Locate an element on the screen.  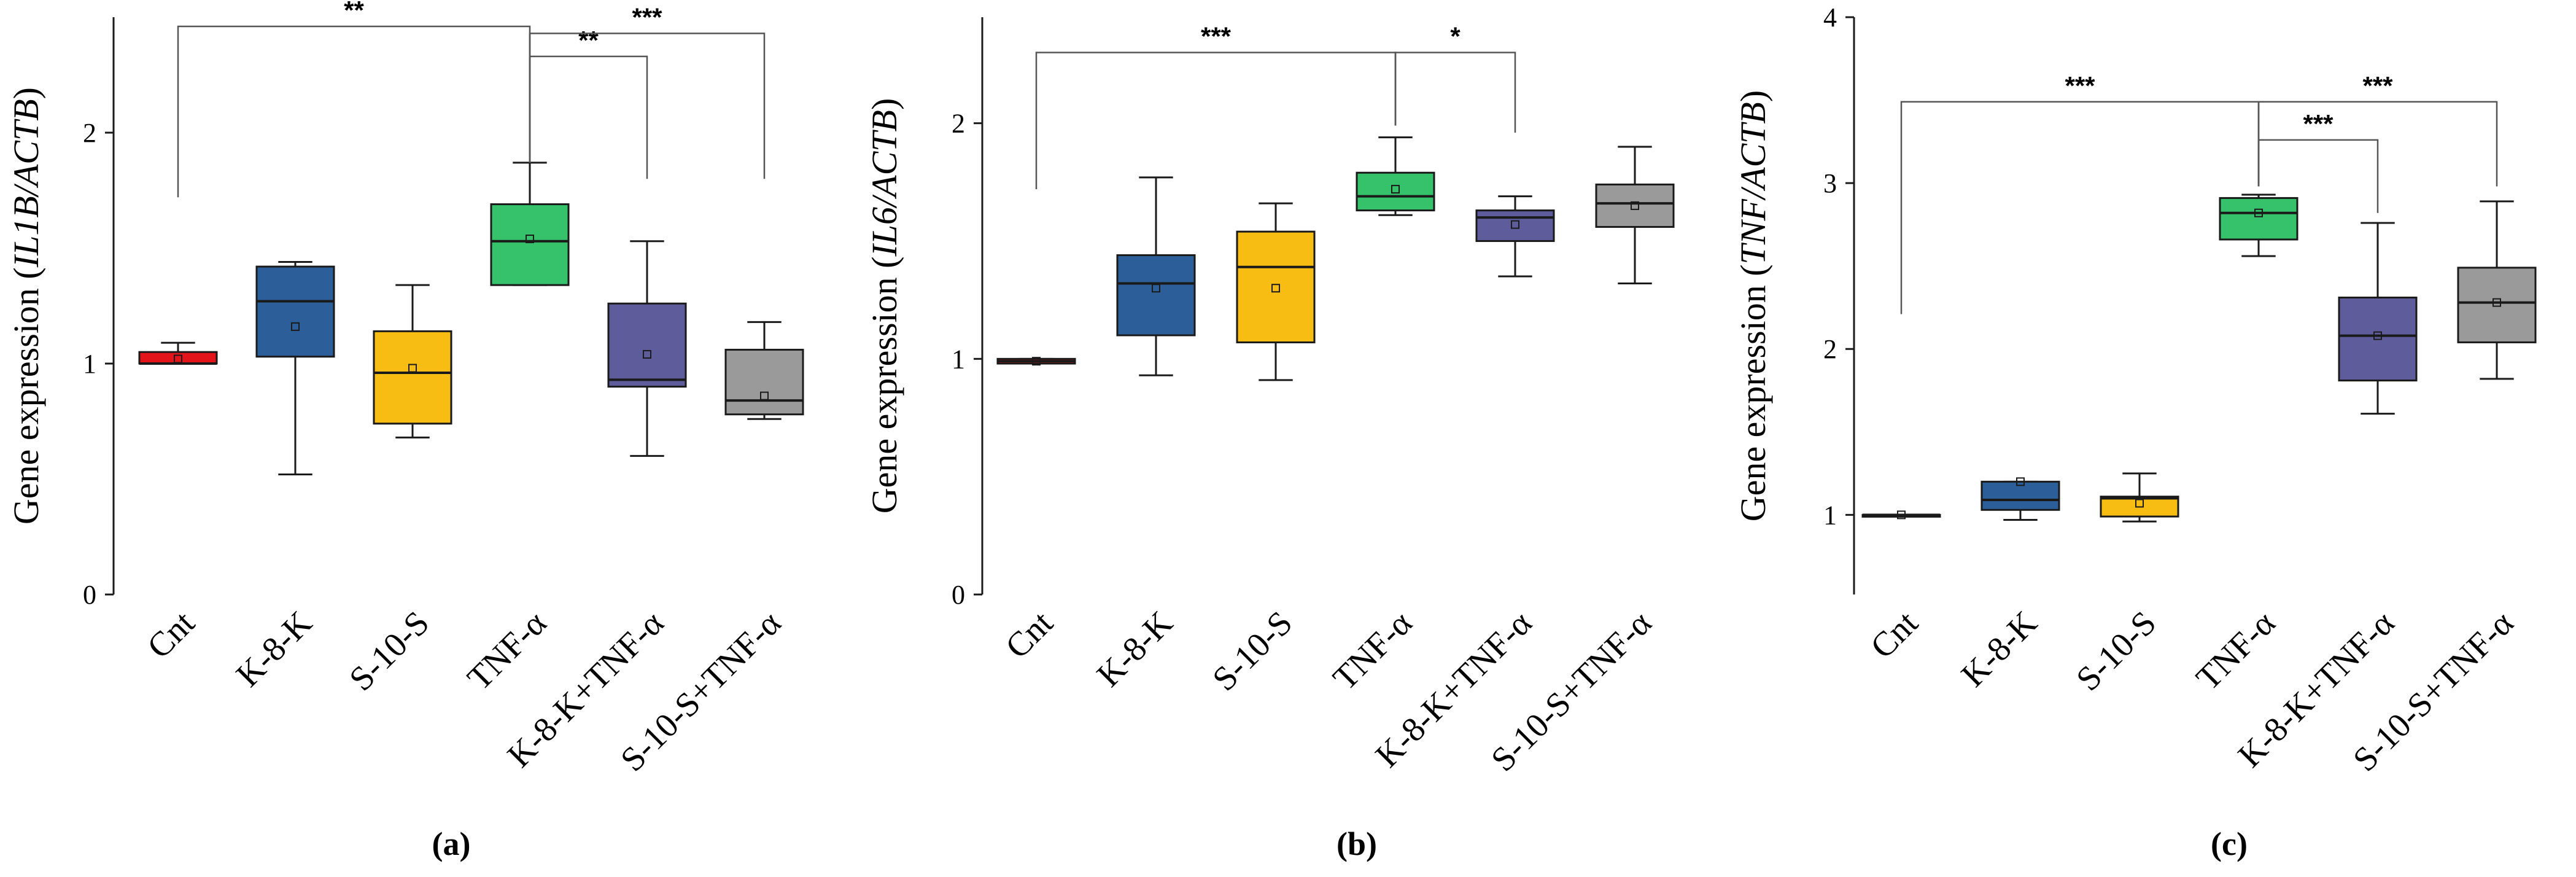
y-axis-label-gene: IL1B/ACTB is located at coordinates (26, 184).